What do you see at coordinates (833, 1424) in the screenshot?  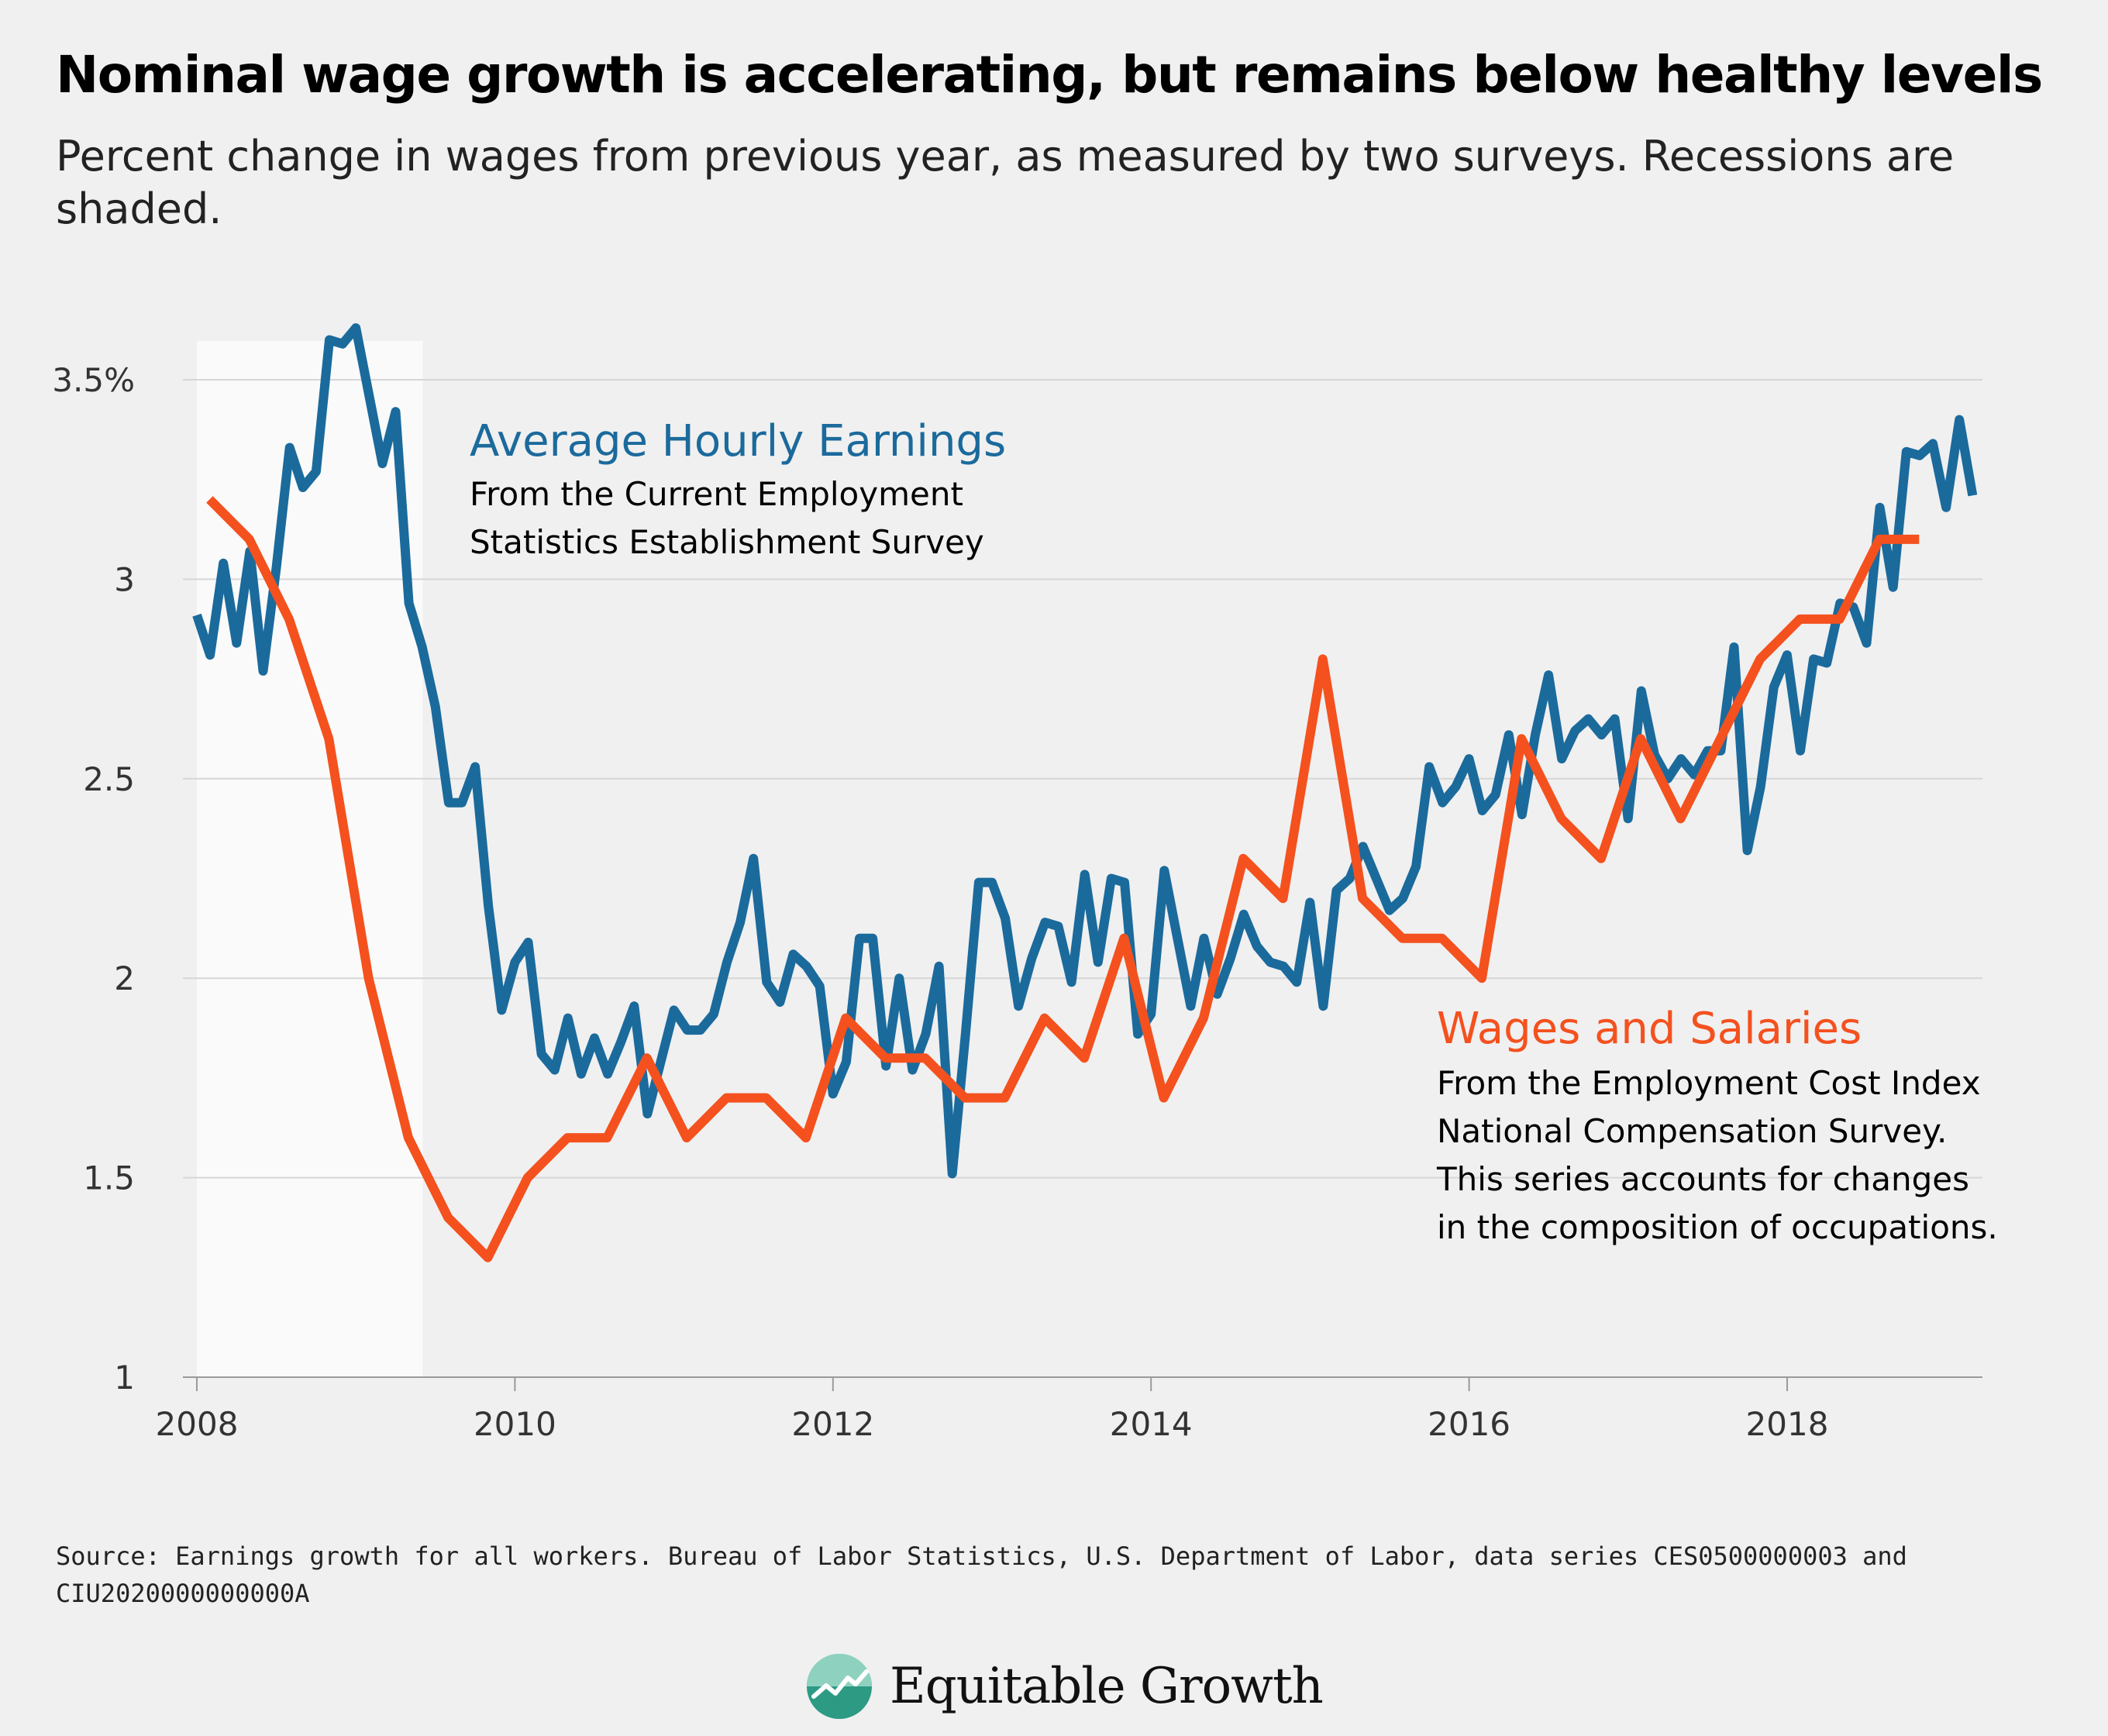 I see `x-tick-label: 2012` at bounding box center [833, 1424].